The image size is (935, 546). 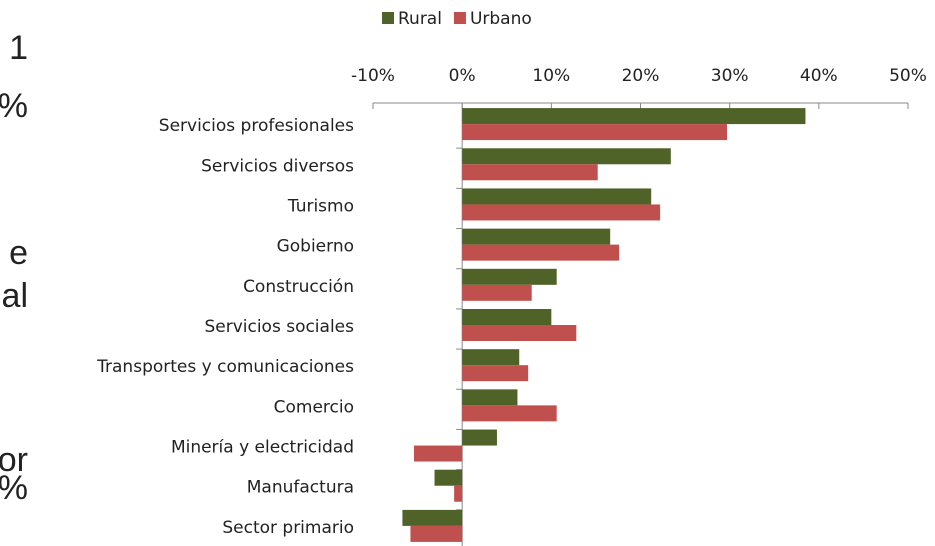 I want to click on x-tick-label: 30%, so click(x=730, y=76).